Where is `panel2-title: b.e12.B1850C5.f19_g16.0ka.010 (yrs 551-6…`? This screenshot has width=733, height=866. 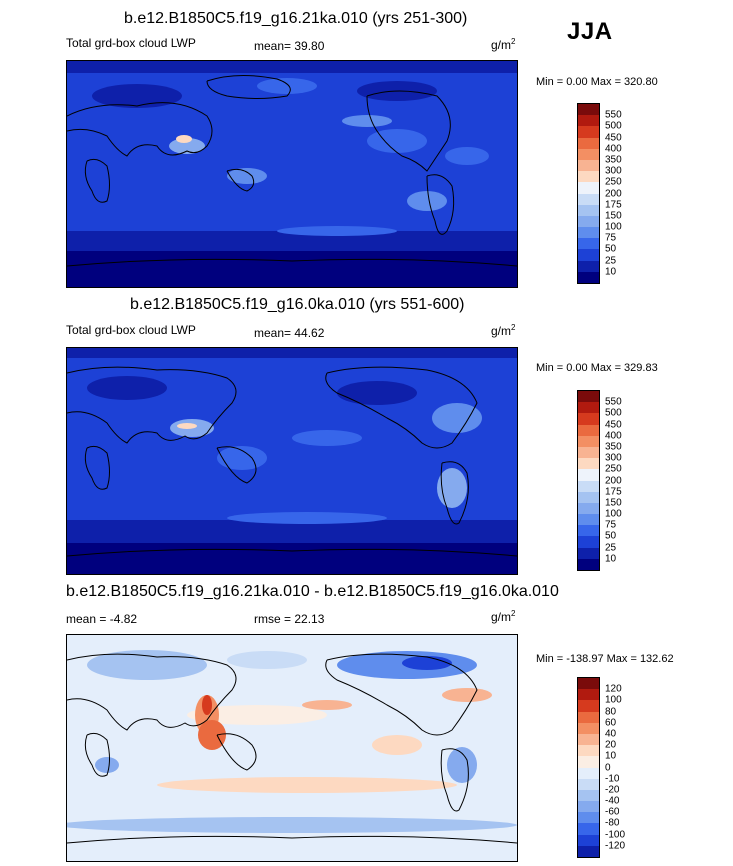 panel2-title: b.e12.B1850C5.f19_g16.0ka.010 (yrs 551-6… is located at coordinates (297, 304).